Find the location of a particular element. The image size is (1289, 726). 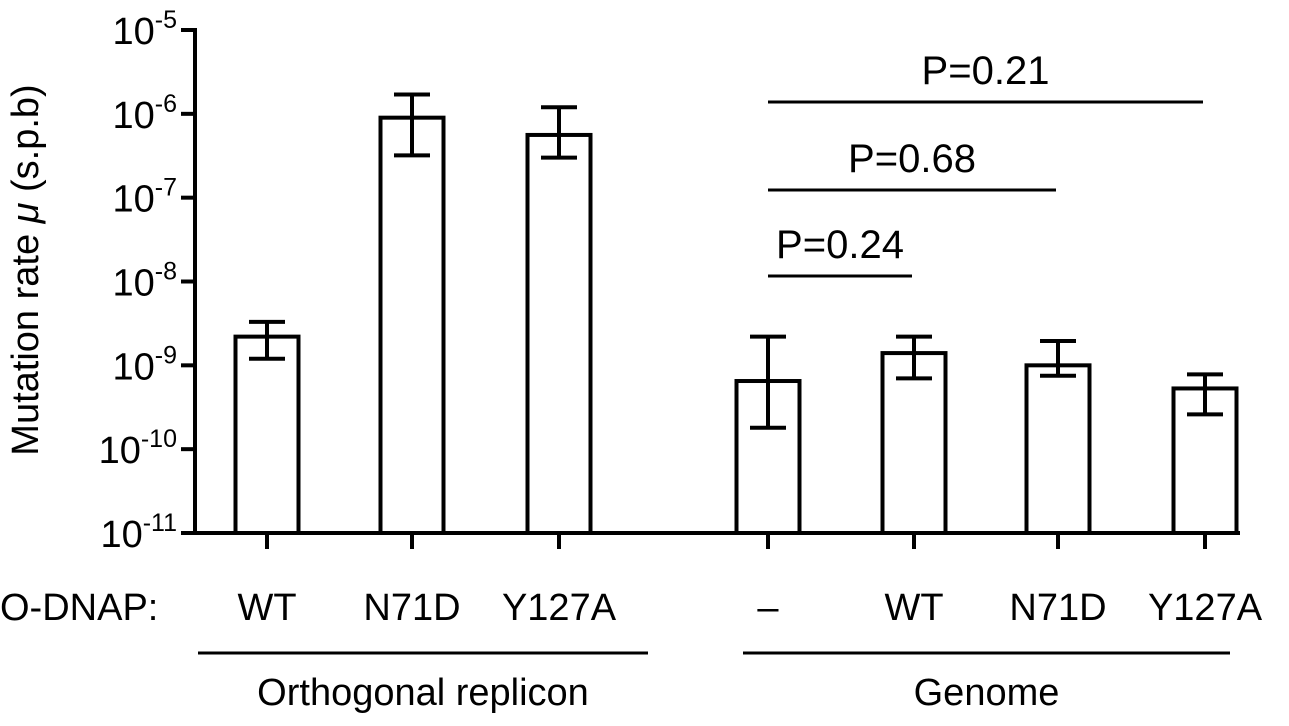

p-value-label: P=0.24 is located at coordinates (840, 245).